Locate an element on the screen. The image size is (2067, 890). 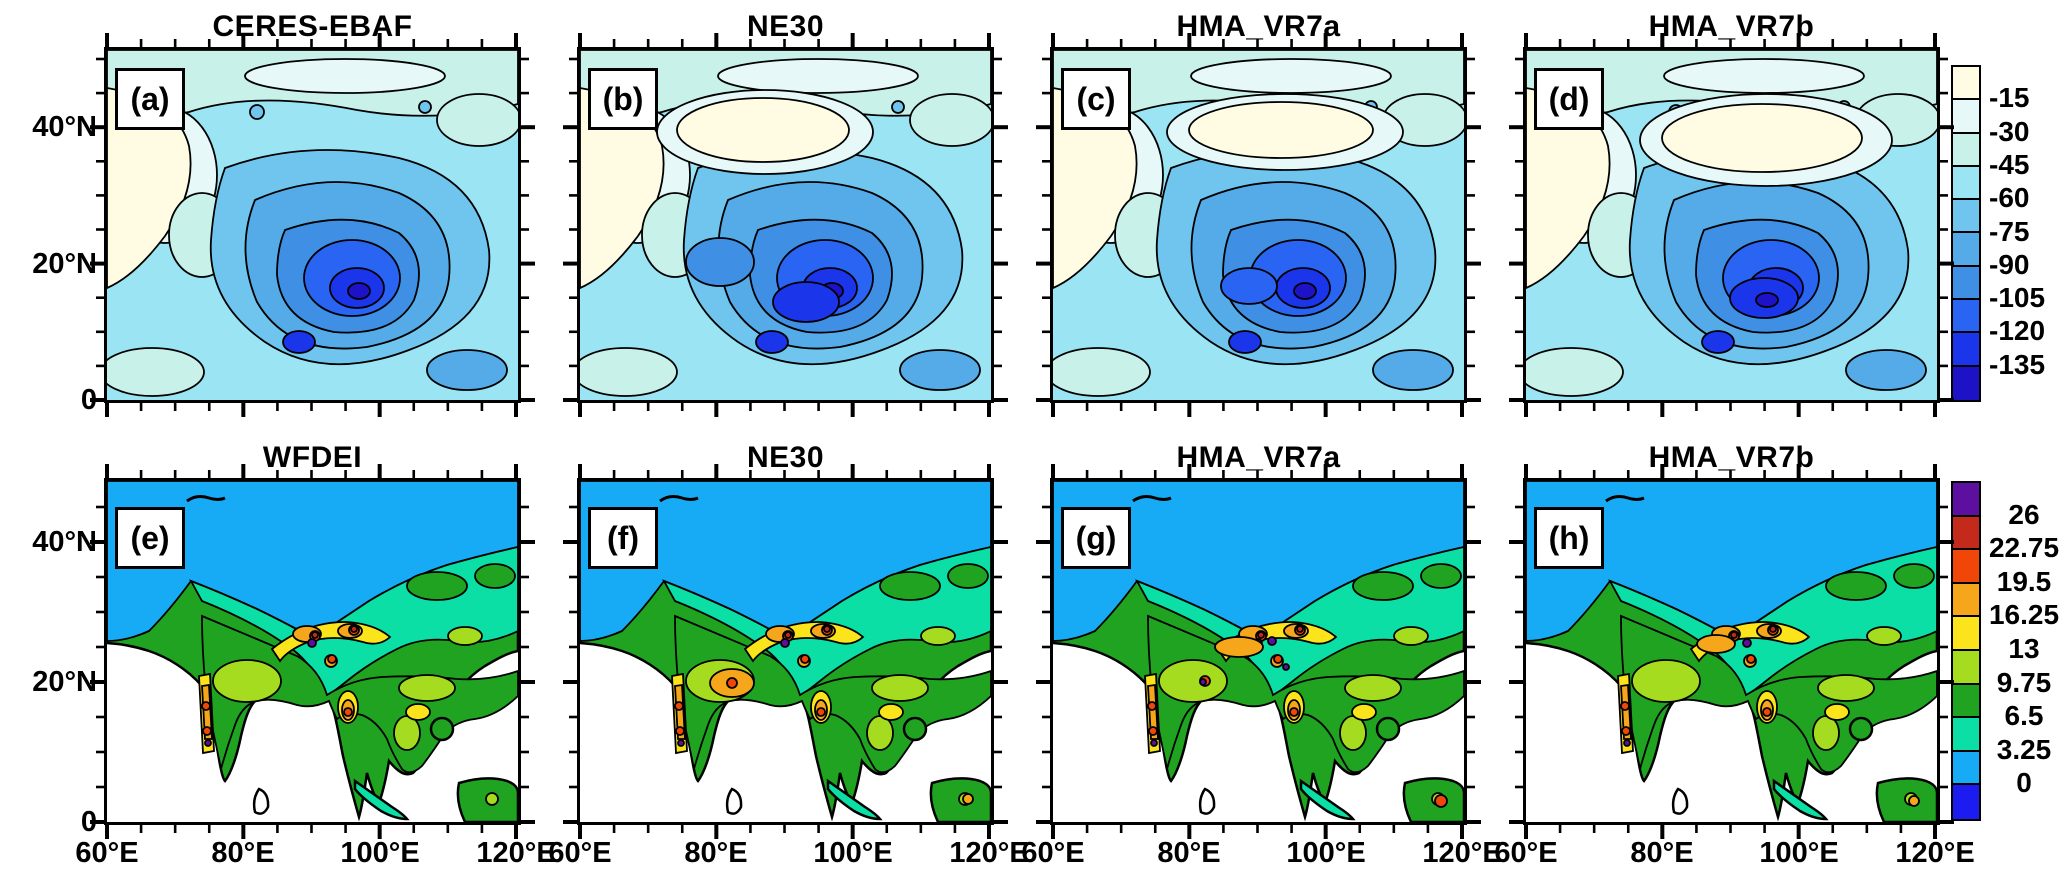
panel-e: WFDEI (e) 60°E 80°E 100°E 120°E is located at coordinates (315, 655).